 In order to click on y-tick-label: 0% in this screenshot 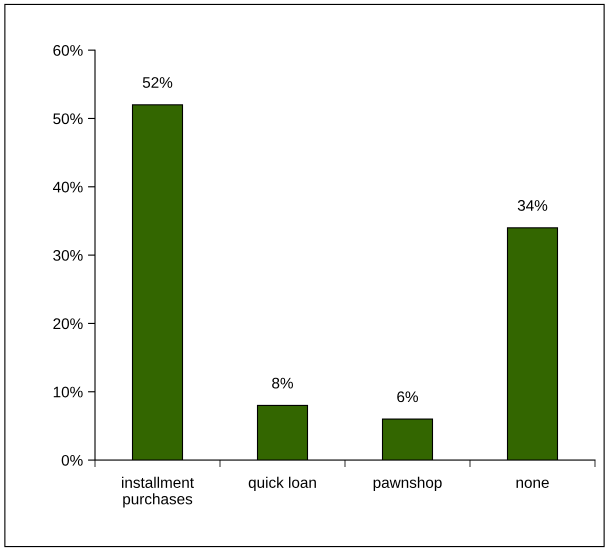, I will do `click(72, 460)`.